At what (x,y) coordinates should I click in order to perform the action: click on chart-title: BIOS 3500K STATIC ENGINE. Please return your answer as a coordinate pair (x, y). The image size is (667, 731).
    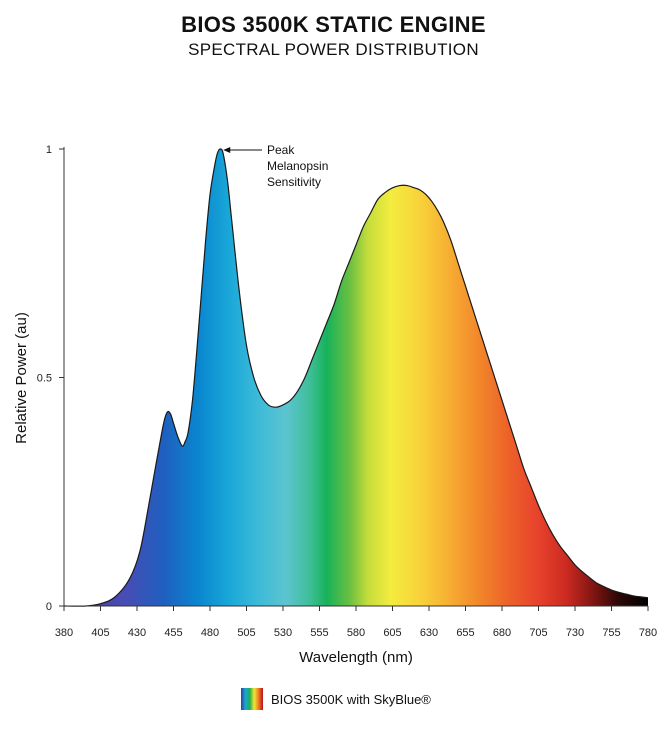
    Looking at the image, I should click on (333, 24).